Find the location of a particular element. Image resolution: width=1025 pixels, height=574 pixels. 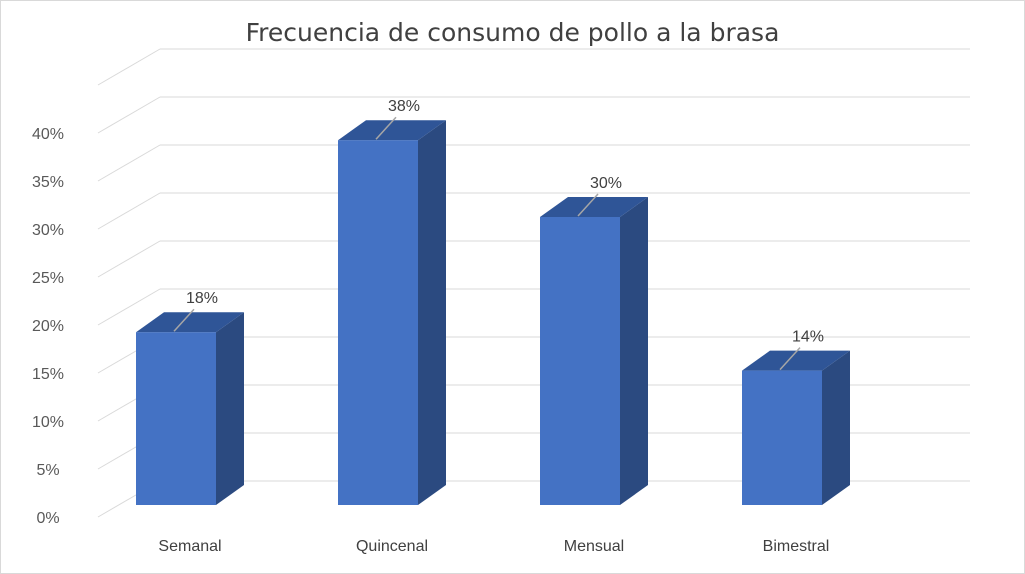

x-tick-label: Quincenal is located at coordinates (392, 546).